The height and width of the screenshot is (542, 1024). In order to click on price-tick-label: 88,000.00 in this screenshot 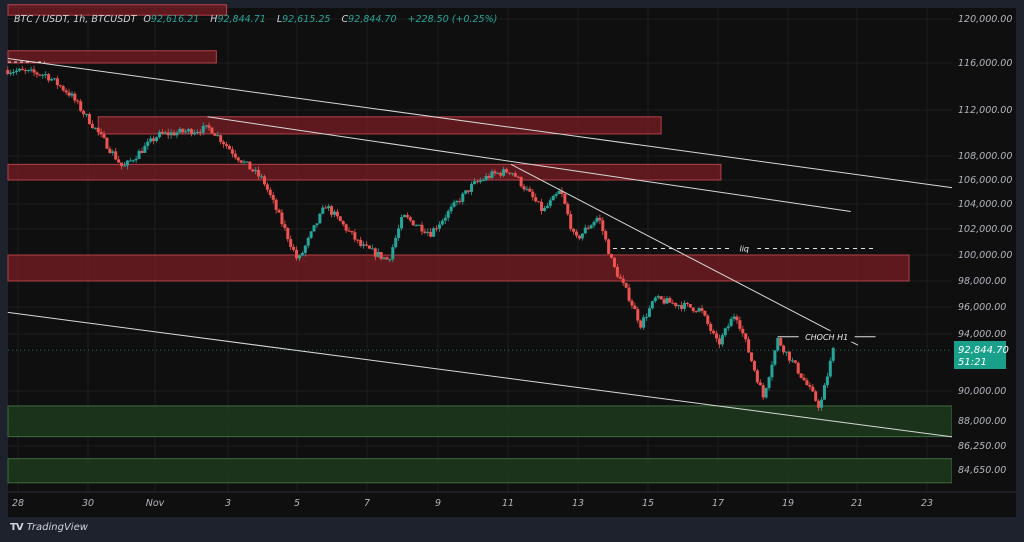, I will do `click(982, 421)`.